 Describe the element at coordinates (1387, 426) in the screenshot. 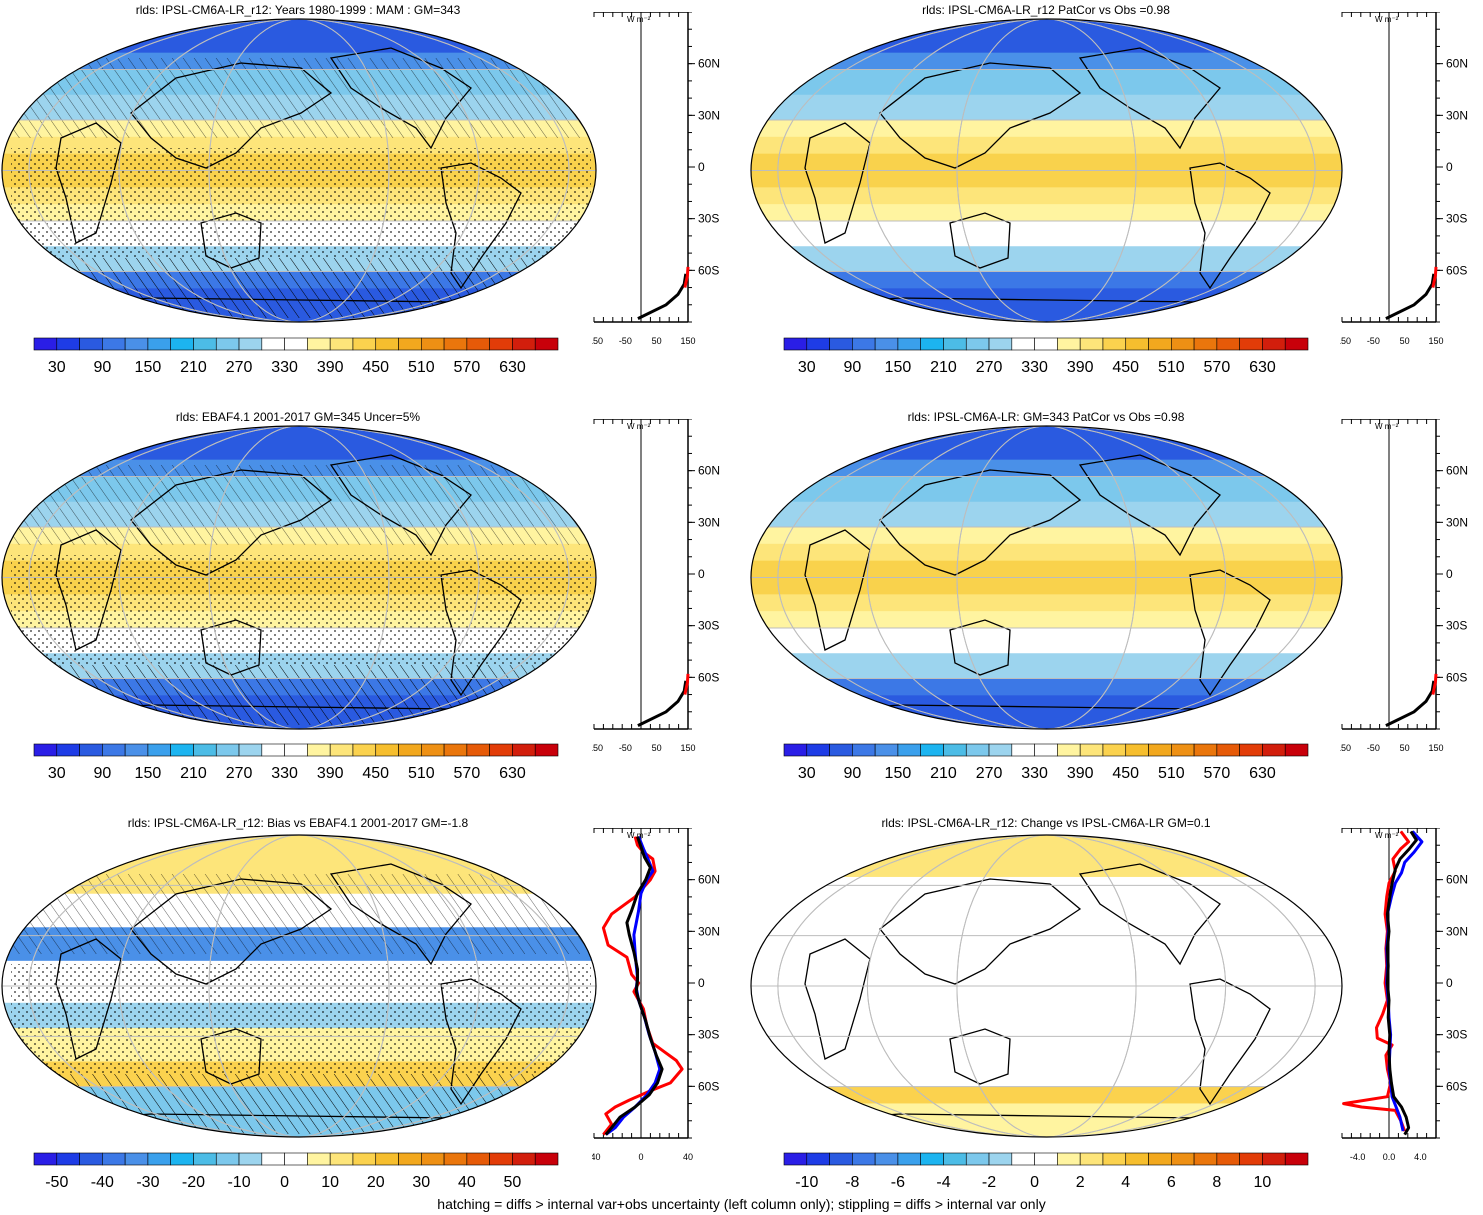

I see `zonal-unit: W m⁻²` at that location.